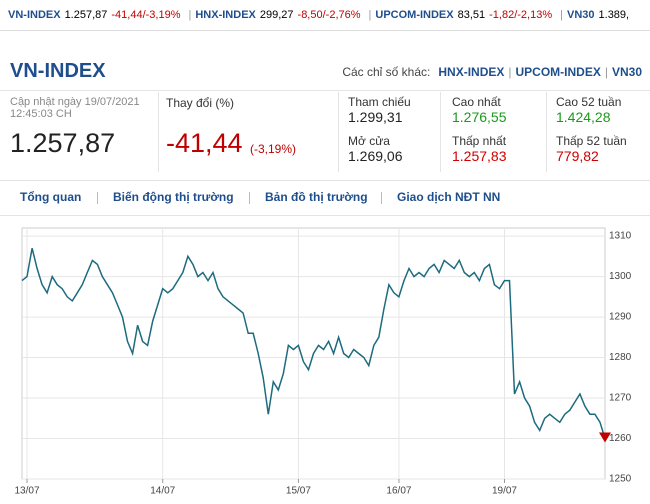  What do you see at coordinates (75, 102) in the screenshot?
I see `updated-label: Cập nhật ngày 19/07/2021` at bounding box center [75, 102].